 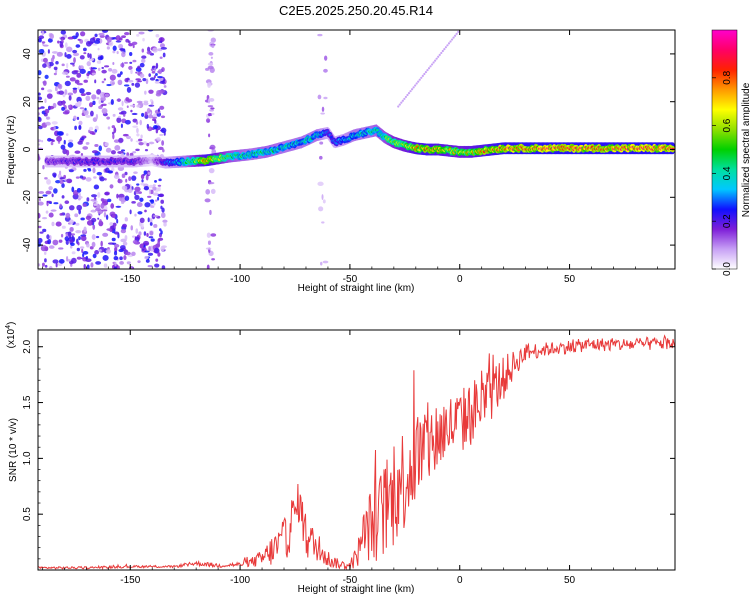 I want to click on colorbar-tick-label: 0.6, so click(x=727, y=125).